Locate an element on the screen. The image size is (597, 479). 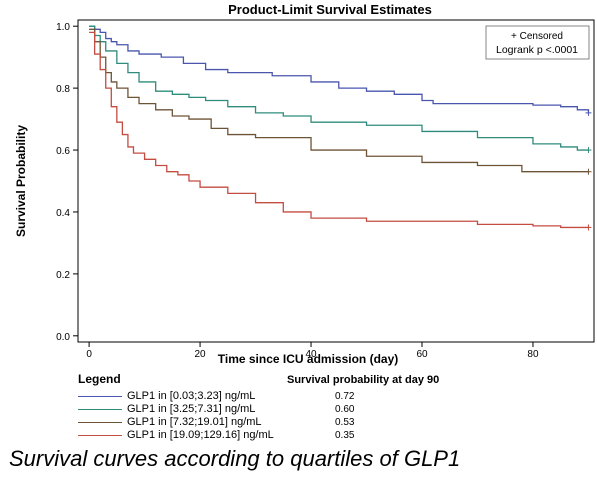
x-axis-label: Time since ICU admission (day) is located at coordinates (308, 359).